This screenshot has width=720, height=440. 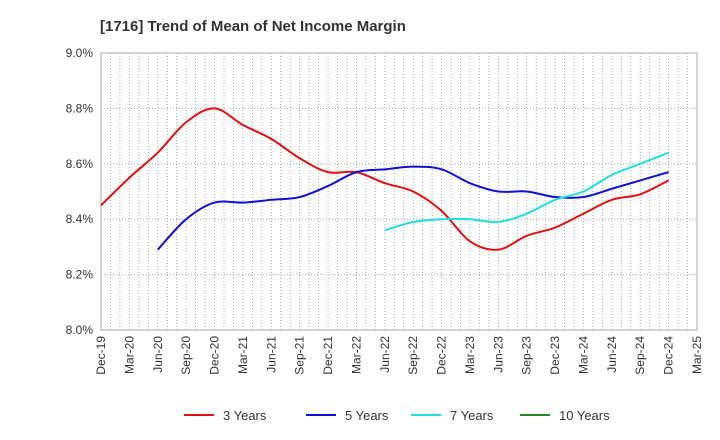 I want to click on legend: 3 Years 5 Years 7 Years 10 Years, so click(x=397, y=415).